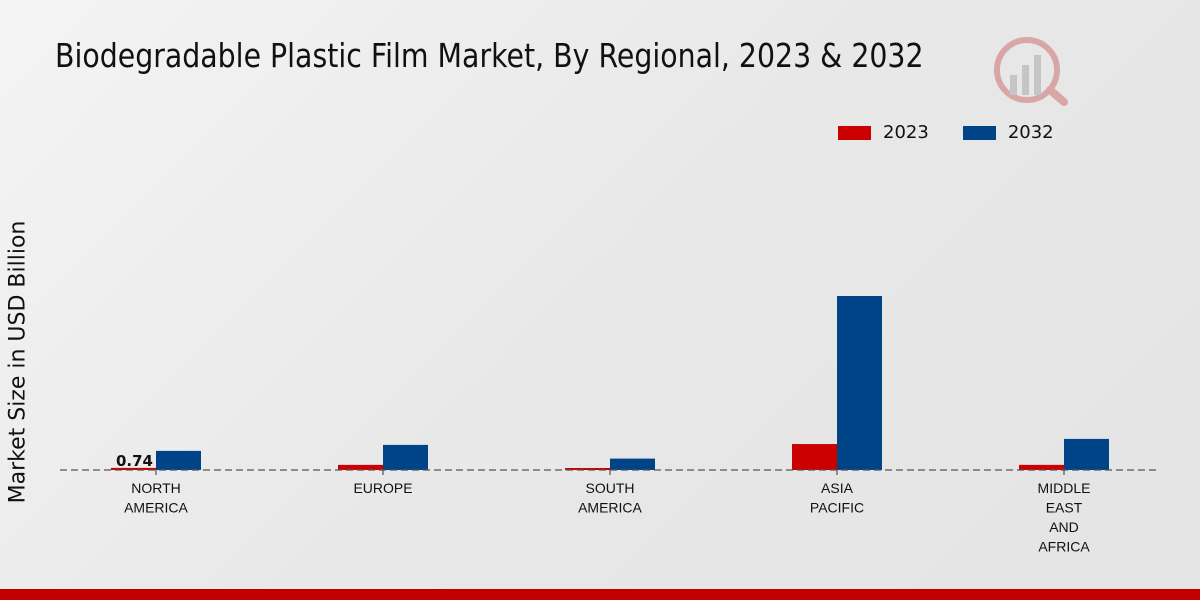 This screenshot has height=600, width=1200. What do you see at coordinates (382, 488) in the screenshot?
I see `x-tick-label: EUROPE` at bounding box center [382, 488].